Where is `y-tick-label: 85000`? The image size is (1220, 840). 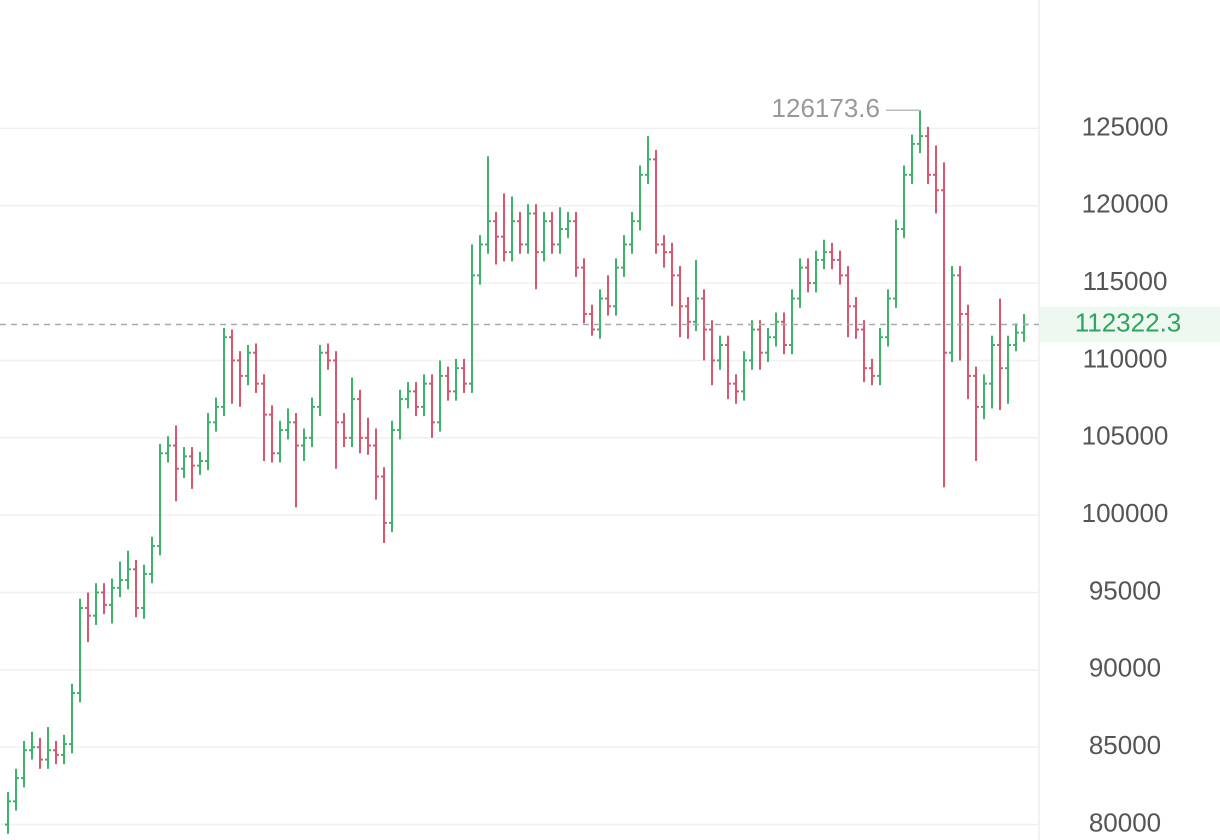 y-tick-label: 85000 is located at coordinates (1125, 745).